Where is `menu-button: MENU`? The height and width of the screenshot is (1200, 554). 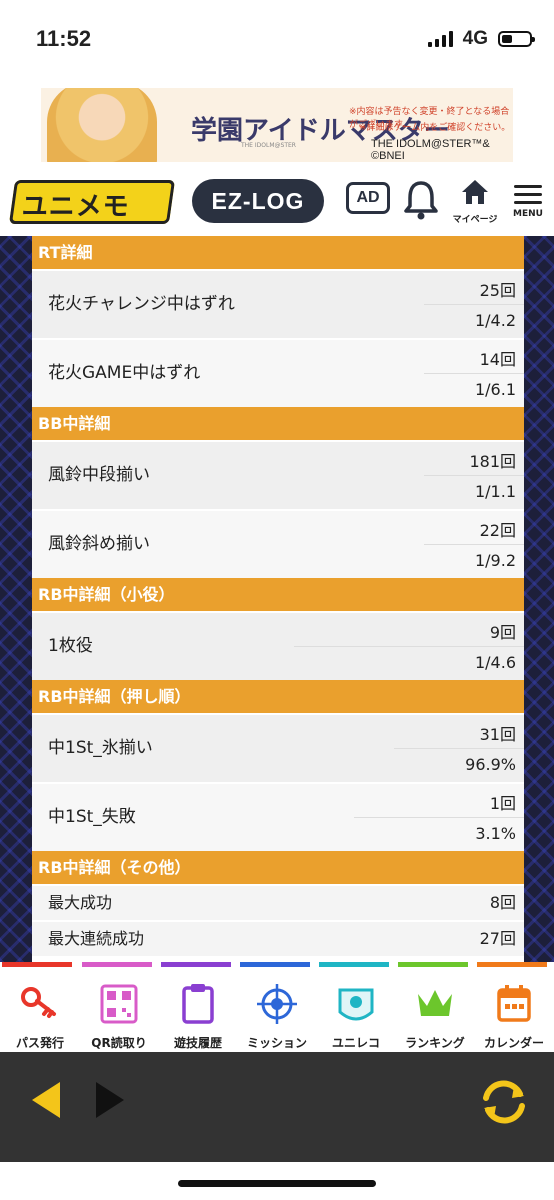
menu-button: MENU is located at coordinates (528, 205).